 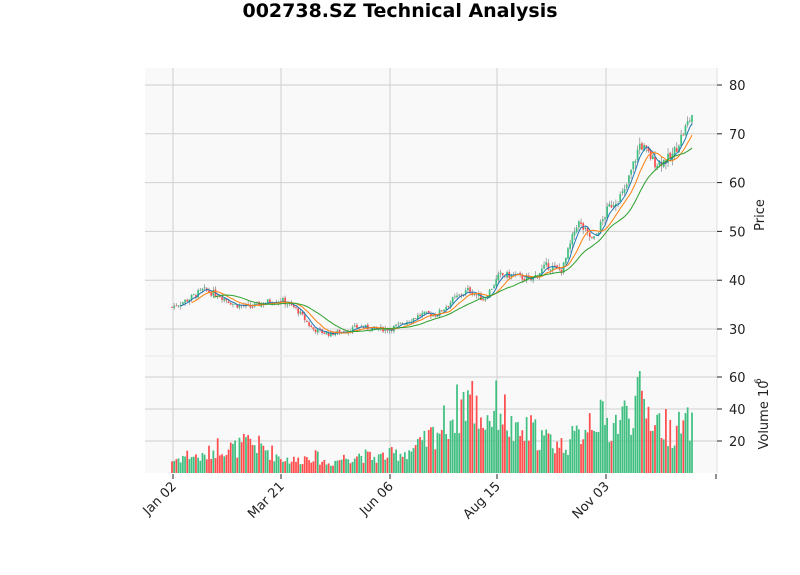 I want to click on price-tick-label: 80, so click(x=737, y=86).